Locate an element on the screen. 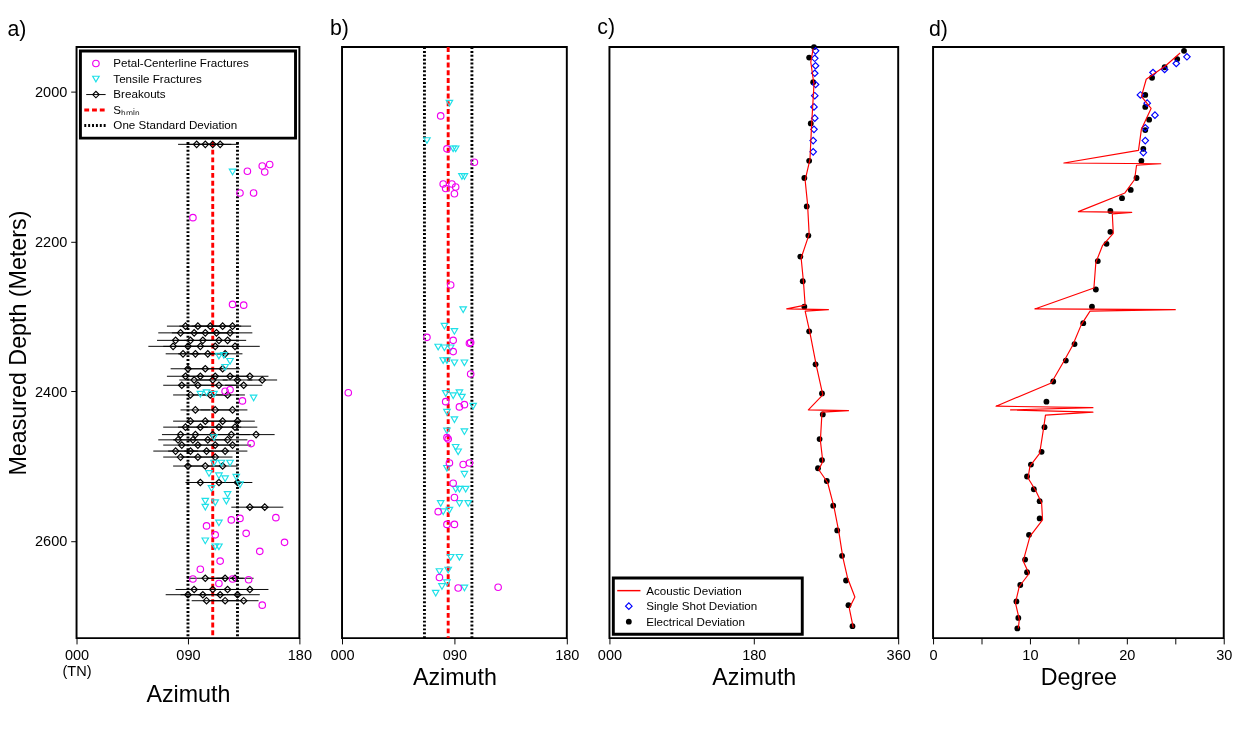  x-tick-label: 0 is located at coordinates (933, 654).